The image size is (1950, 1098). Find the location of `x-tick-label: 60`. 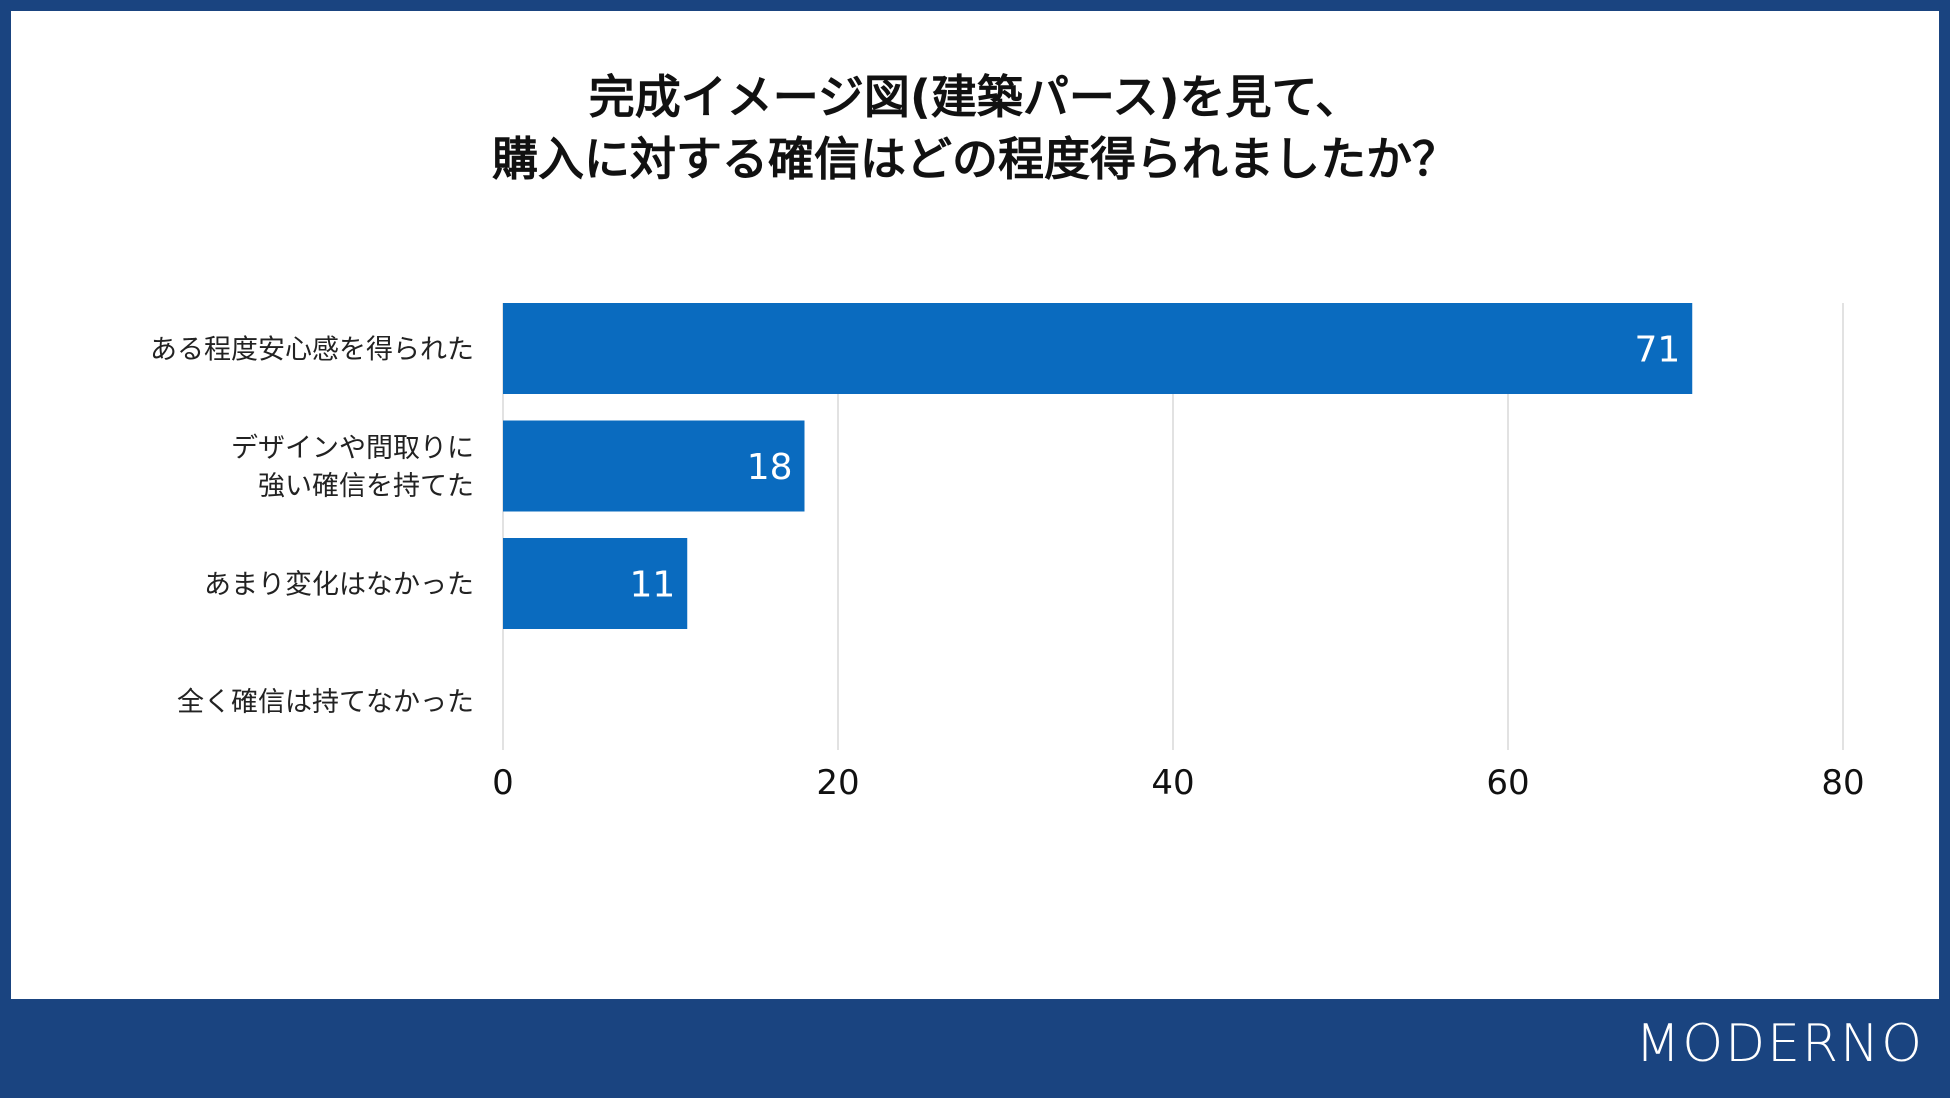

x-tick-label: 60 is located at coordinates (1507, 783).